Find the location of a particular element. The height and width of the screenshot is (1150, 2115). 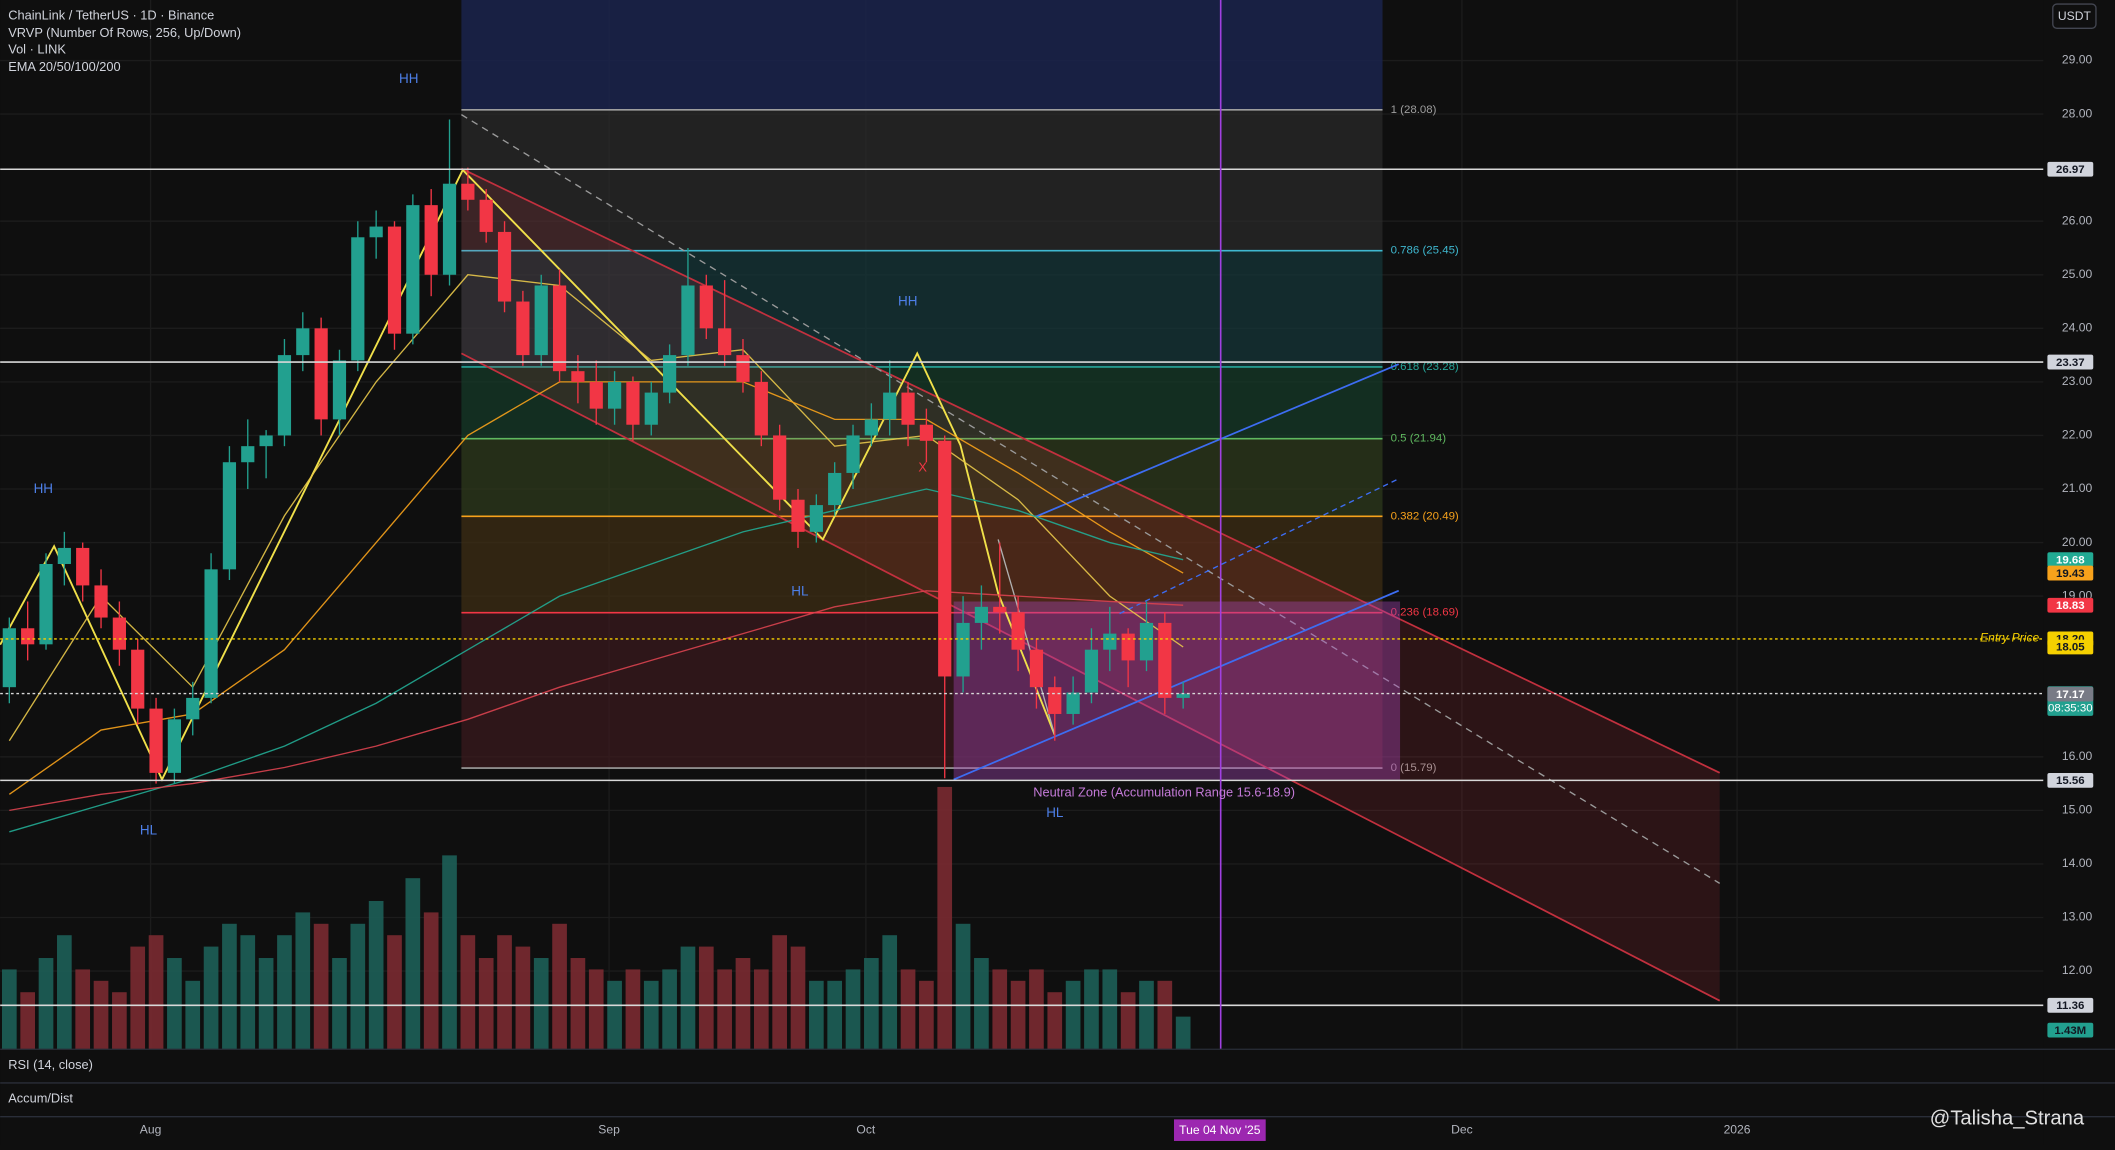

watermark: @Talisha_Strana is located at coordinates (2007, 1119).